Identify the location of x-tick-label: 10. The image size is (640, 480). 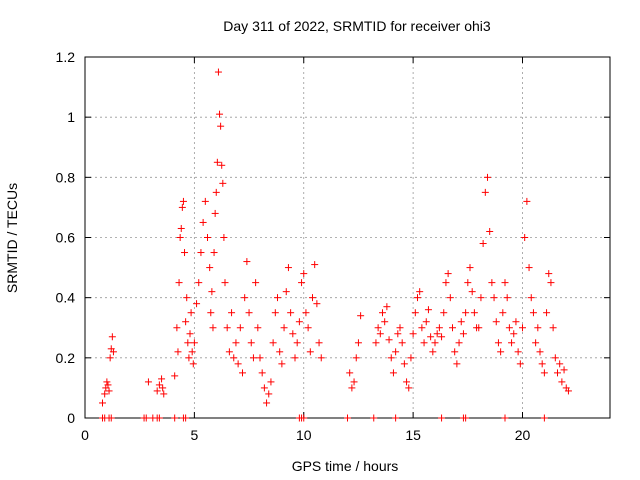
(304, 435).